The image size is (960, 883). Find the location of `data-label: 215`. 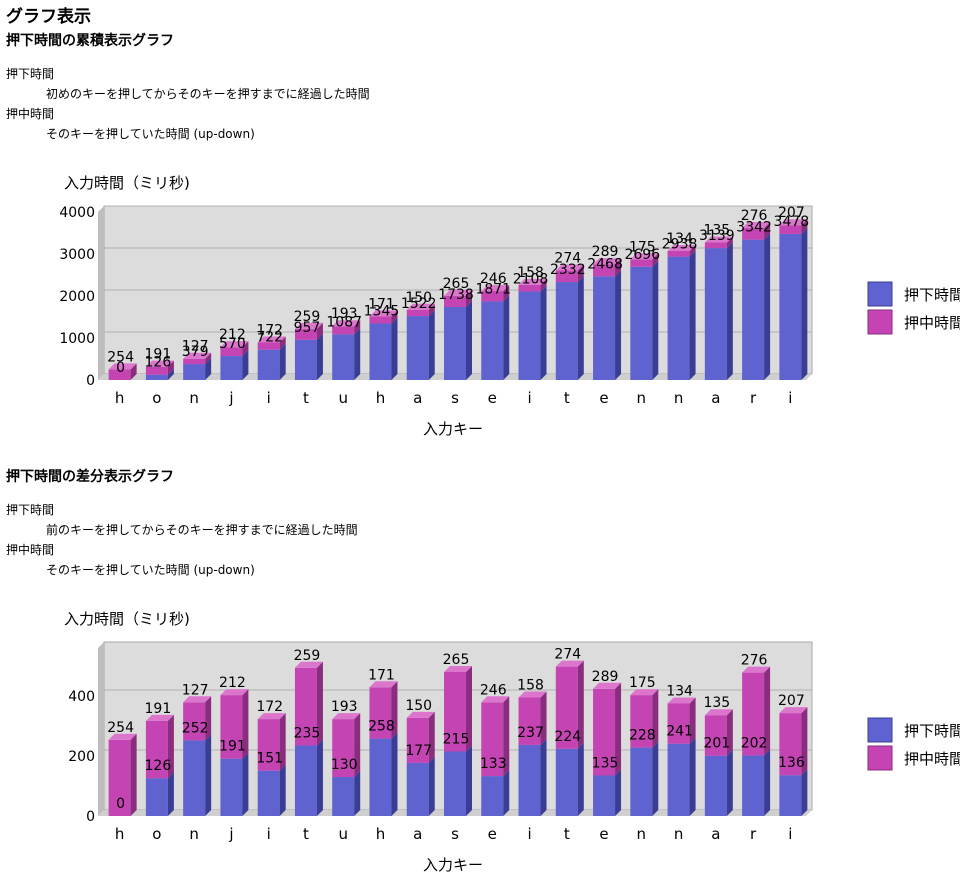

data-label: 215 is located at coordinates (456, 740).